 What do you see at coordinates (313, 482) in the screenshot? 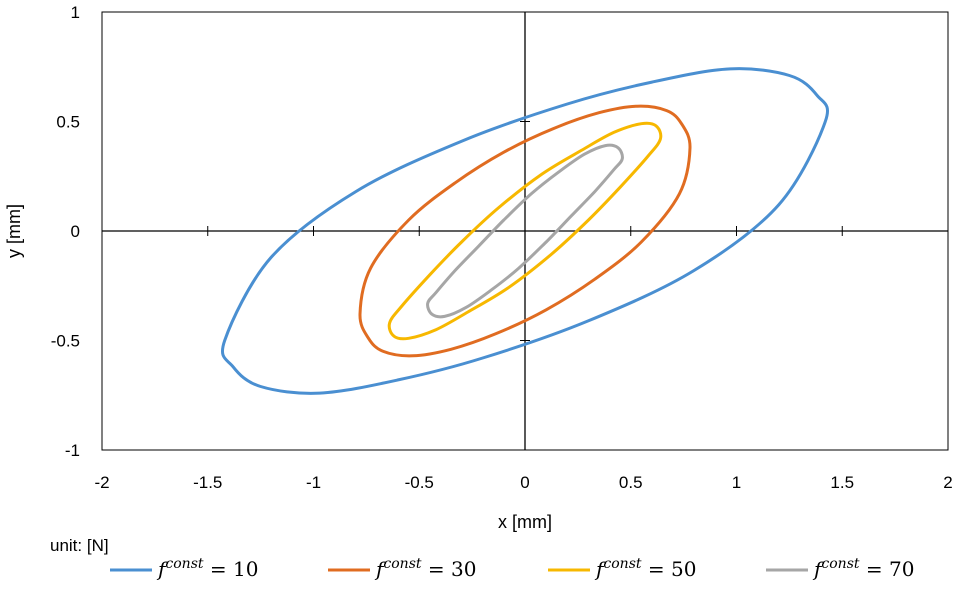
I see `x-tick-label: -1` at bounding box center [313, 482].